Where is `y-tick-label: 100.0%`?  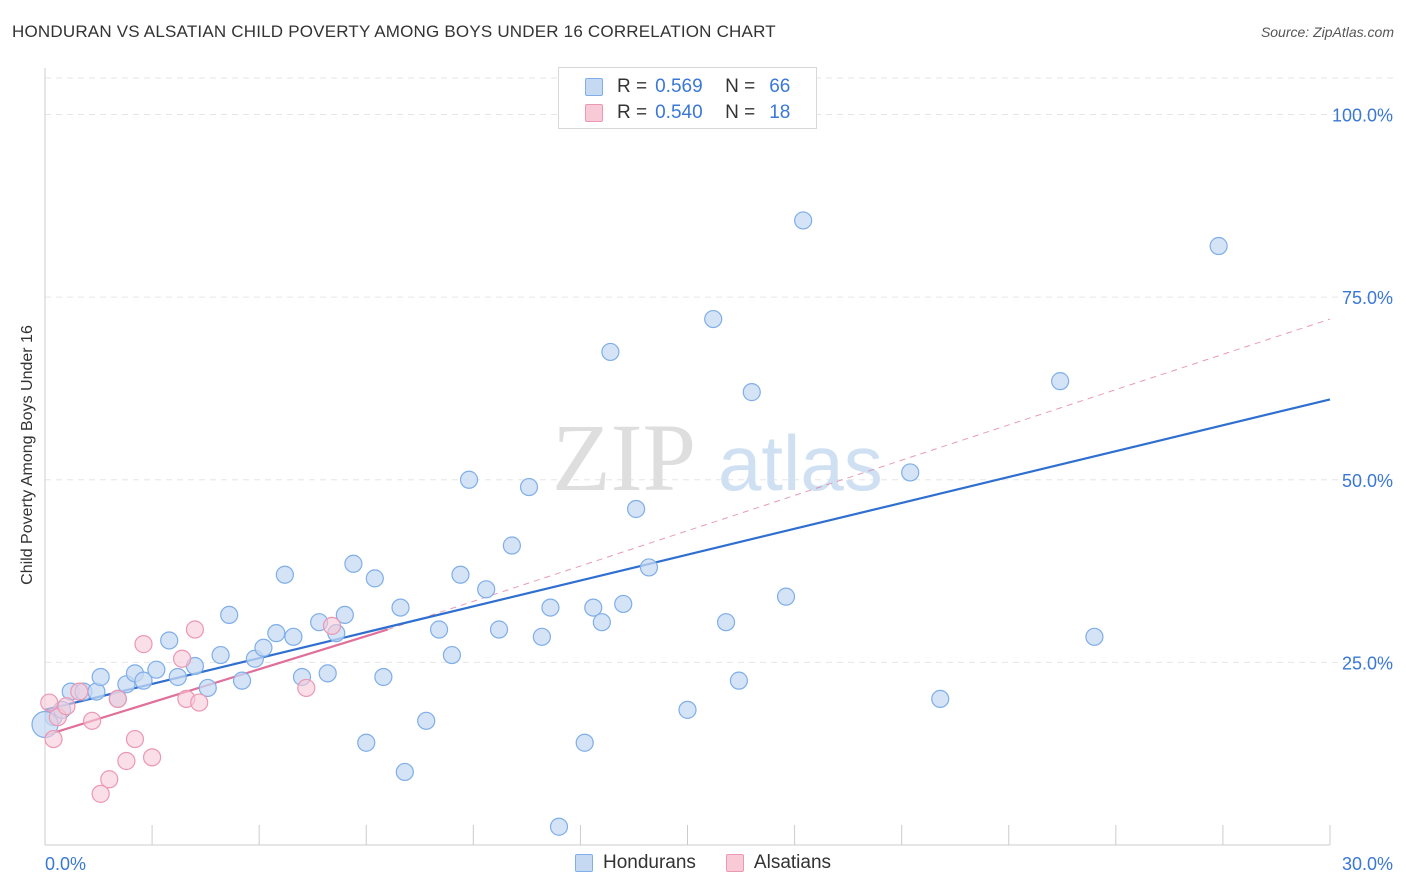
y-tick-label: 100.0% is located at coordinates (1362, 116).